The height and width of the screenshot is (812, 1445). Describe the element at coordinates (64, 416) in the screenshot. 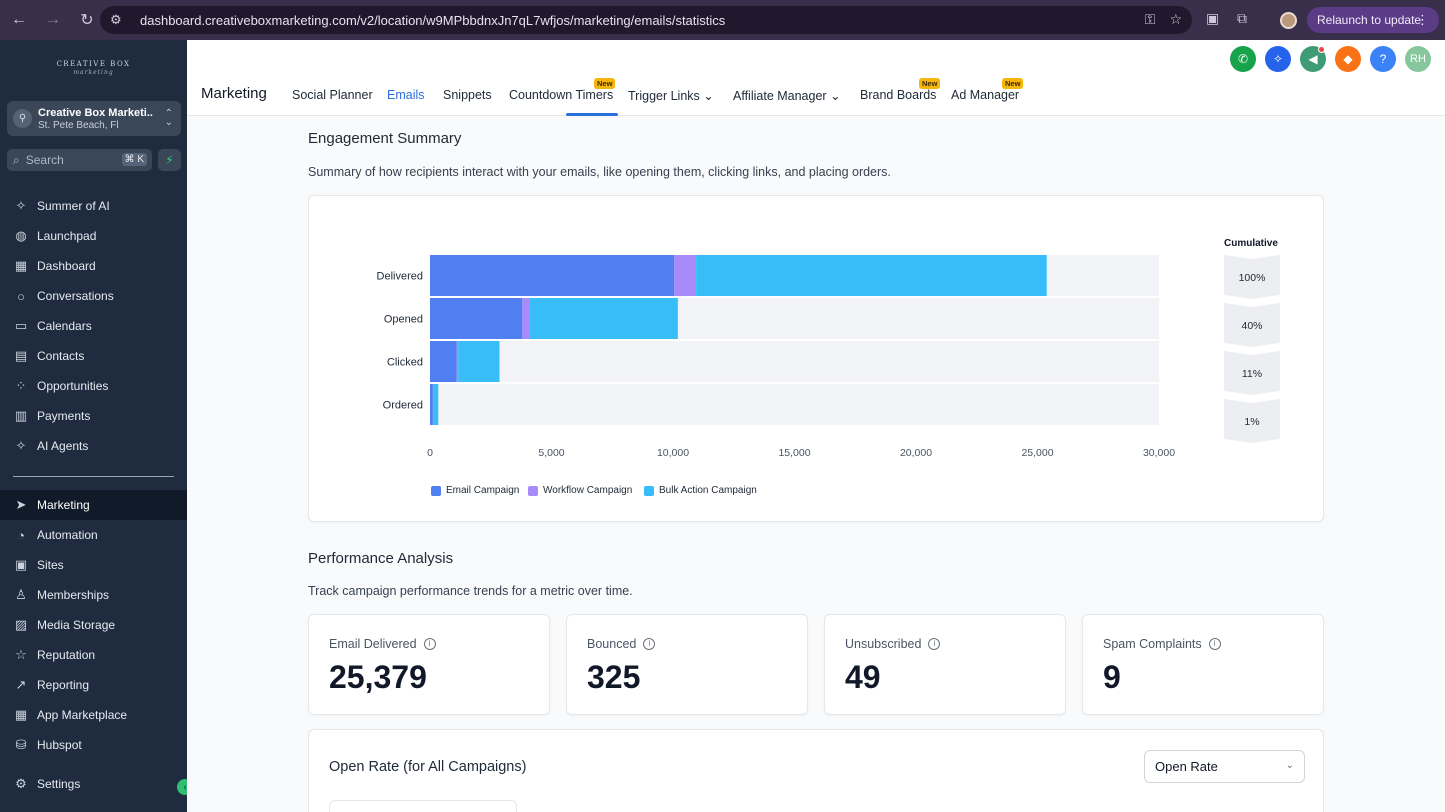

I see `sidebar-item-label: Payments` at that location.